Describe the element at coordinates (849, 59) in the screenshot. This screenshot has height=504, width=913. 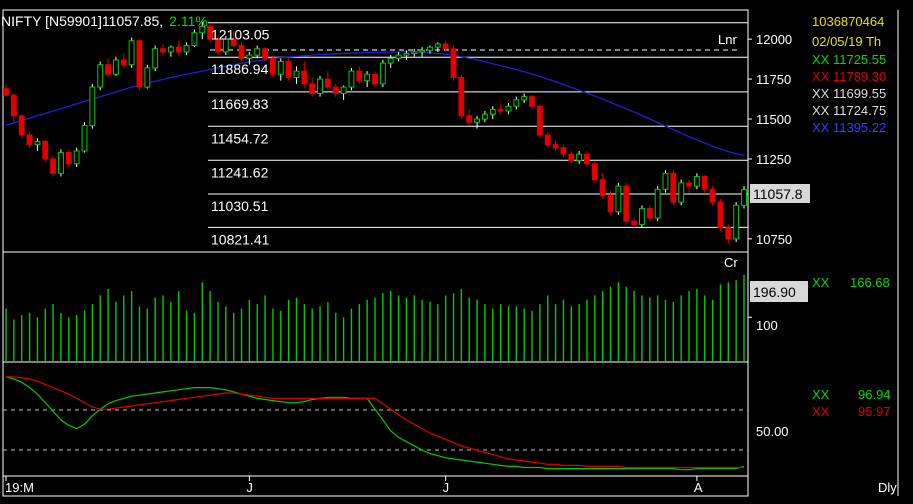
I see `info-line-1: XX 11725.55` at that location.